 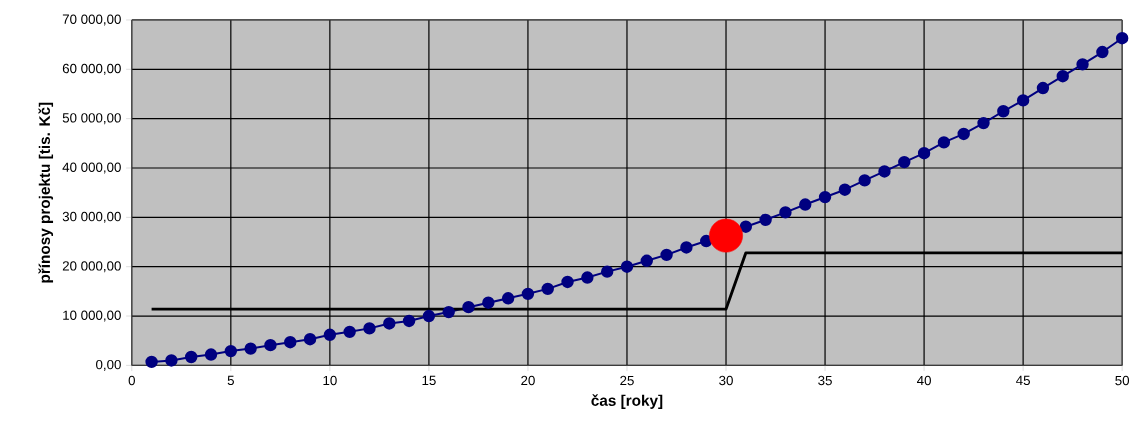 What do you see at coordinates (92, 316) in the screenshot?
I see `y-tick-label: 10 000,00` at bounding box center [92, 316].